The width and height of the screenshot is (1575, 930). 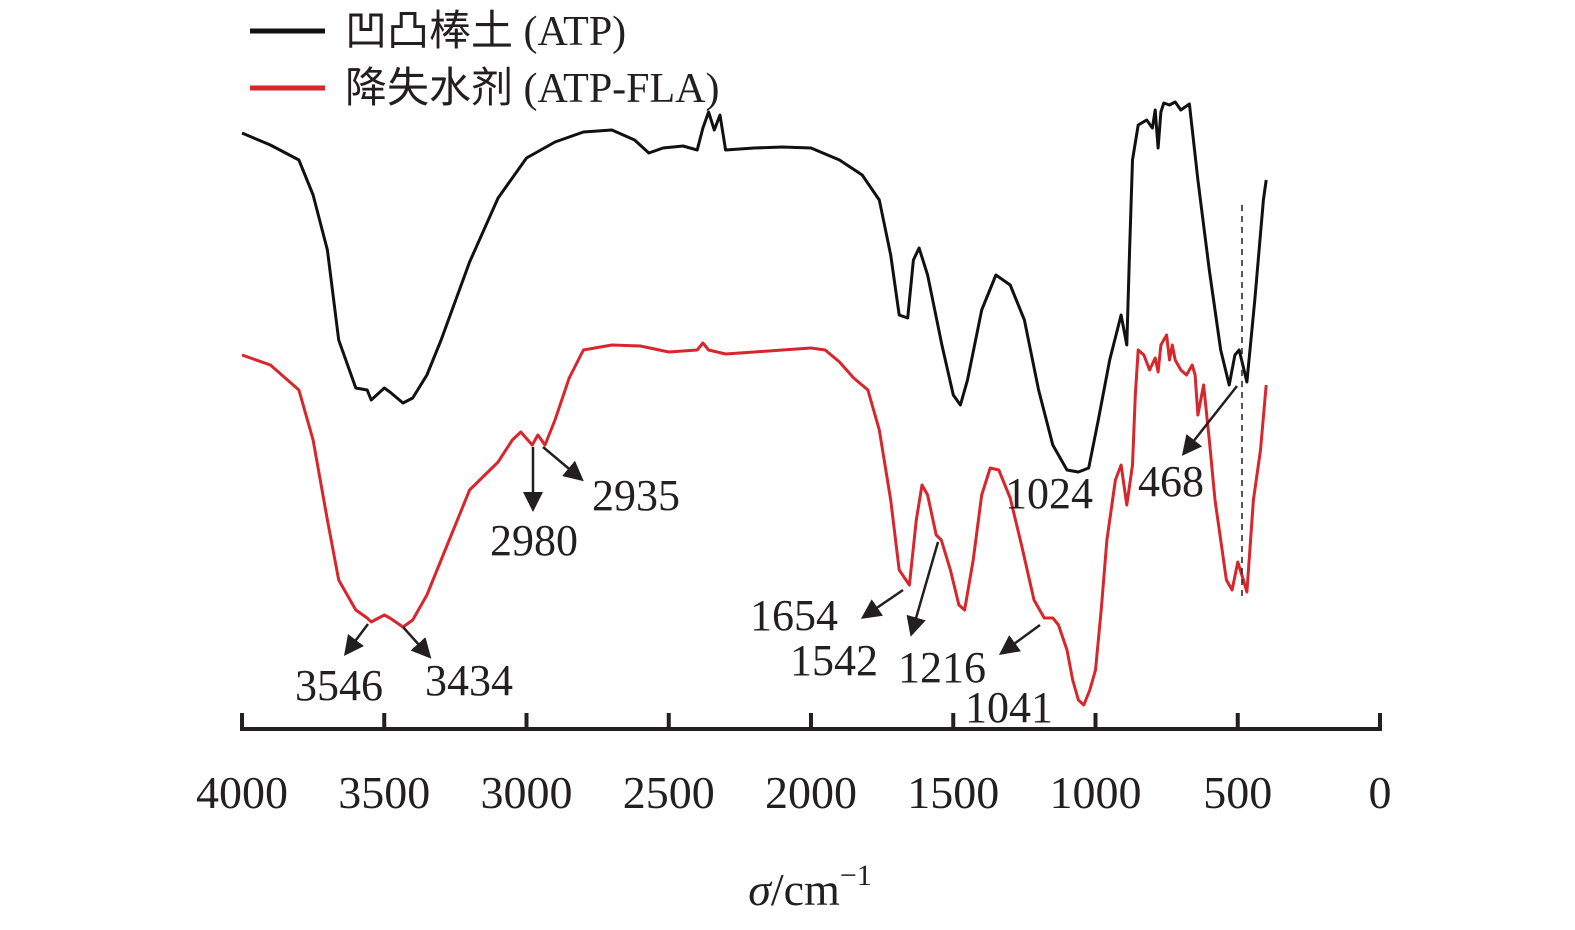 I want to click on x-tick-label-3000: 3000, so click(x=527, y=792).